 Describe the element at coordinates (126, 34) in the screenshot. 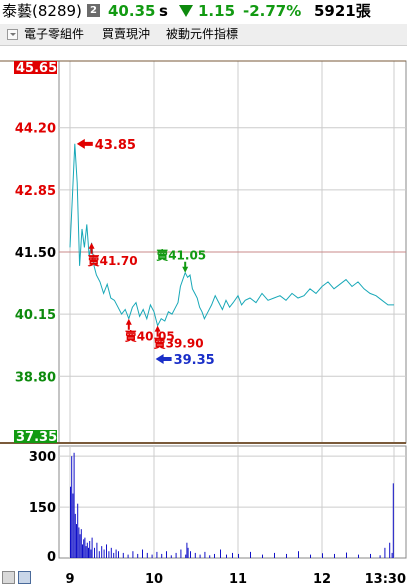

I see `daytrade-link: 買賣現沖` at that location.